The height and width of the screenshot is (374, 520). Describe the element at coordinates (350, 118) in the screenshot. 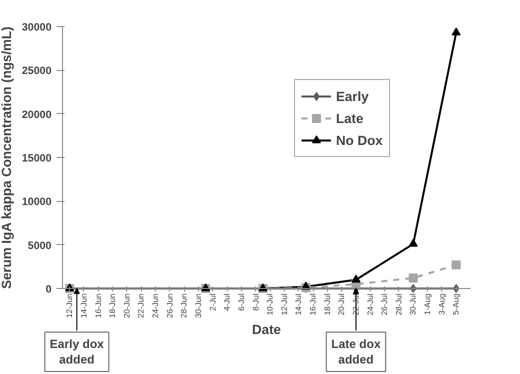

I see `legend-label: Late` at that location.